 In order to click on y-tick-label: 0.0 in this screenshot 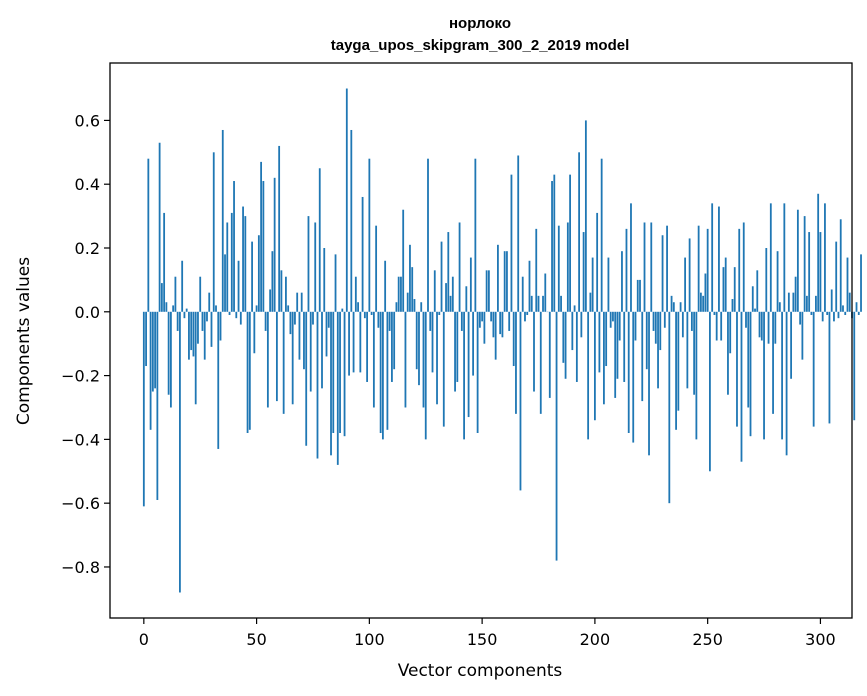, I will do `click(87, 312)`.